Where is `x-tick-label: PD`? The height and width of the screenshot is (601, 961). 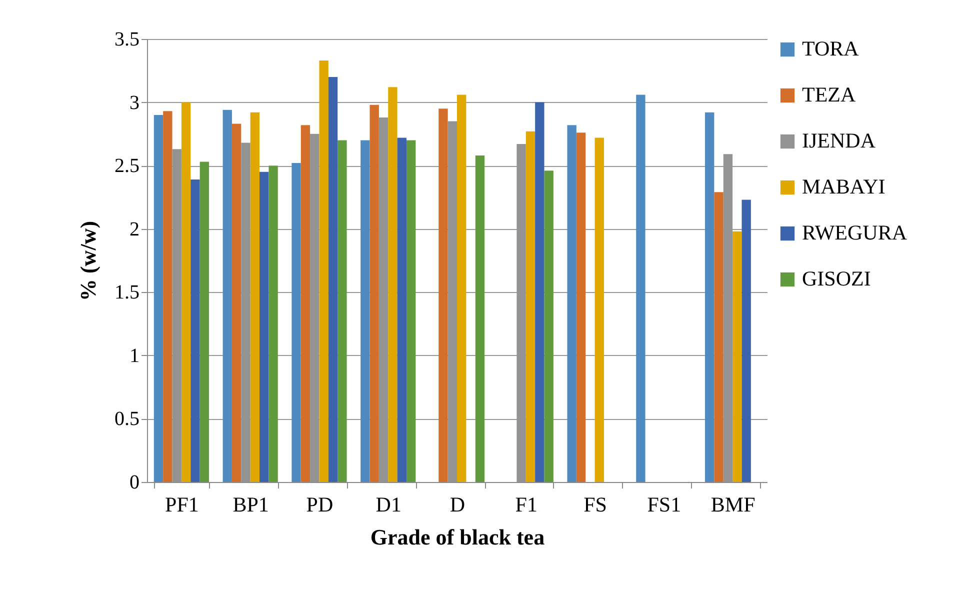
x-tick-label: PD is located at coordinates (320, 504).